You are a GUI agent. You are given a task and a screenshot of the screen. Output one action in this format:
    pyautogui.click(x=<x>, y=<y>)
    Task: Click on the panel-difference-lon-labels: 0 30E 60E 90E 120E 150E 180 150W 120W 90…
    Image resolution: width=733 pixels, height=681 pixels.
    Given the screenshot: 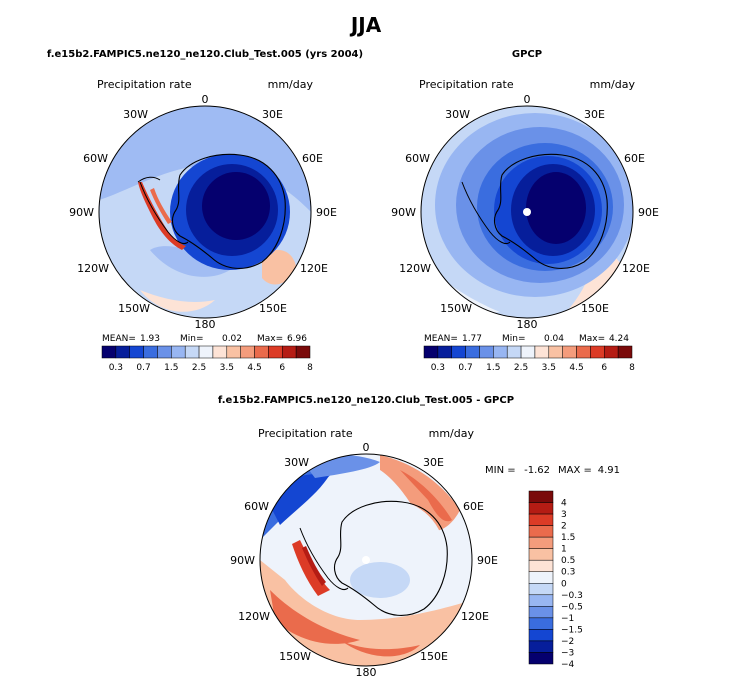 What is the action you would take?
    pyautogui.click(x=364, y=560)
    